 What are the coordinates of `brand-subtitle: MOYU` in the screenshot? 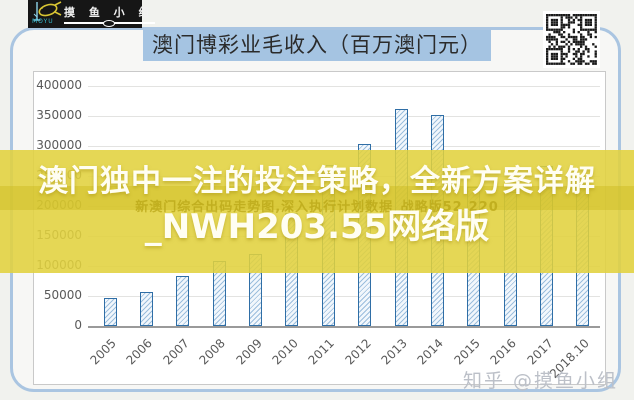 It's located at (43, 21).